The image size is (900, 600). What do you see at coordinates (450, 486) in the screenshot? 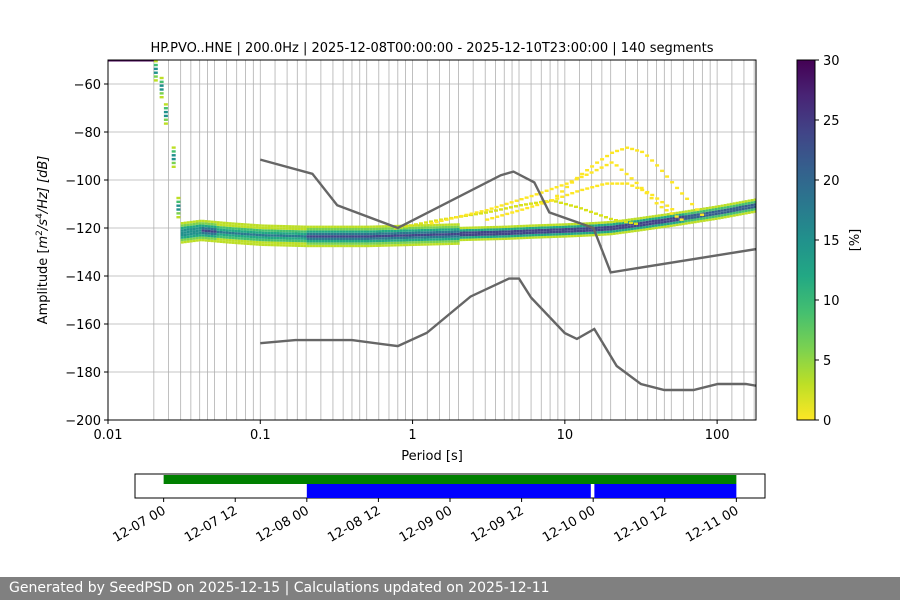
I see `timeline-bars` at bounding box center [450, 486].